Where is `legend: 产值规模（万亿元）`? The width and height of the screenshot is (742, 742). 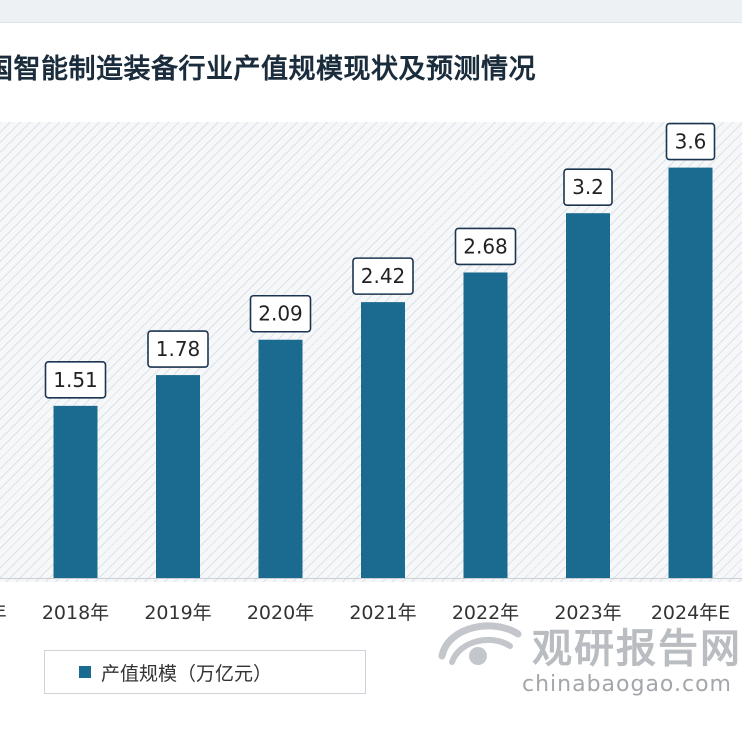 legend: 产值规模（万亿元） is located at coordinates (205, 672).